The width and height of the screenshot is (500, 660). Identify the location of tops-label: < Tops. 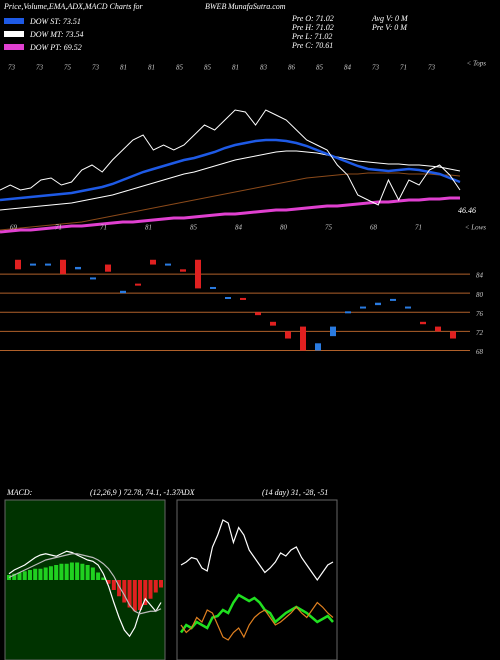
(477, 64).